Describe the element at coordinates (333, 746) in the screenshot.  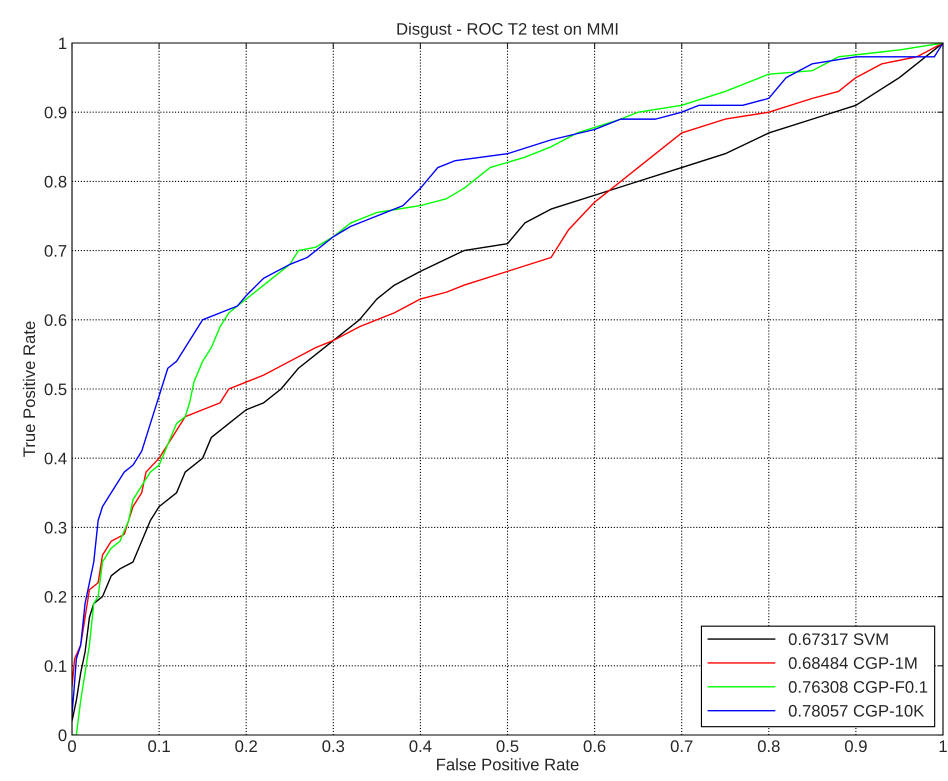
I see `x-tick-label: 0.3` at that location.